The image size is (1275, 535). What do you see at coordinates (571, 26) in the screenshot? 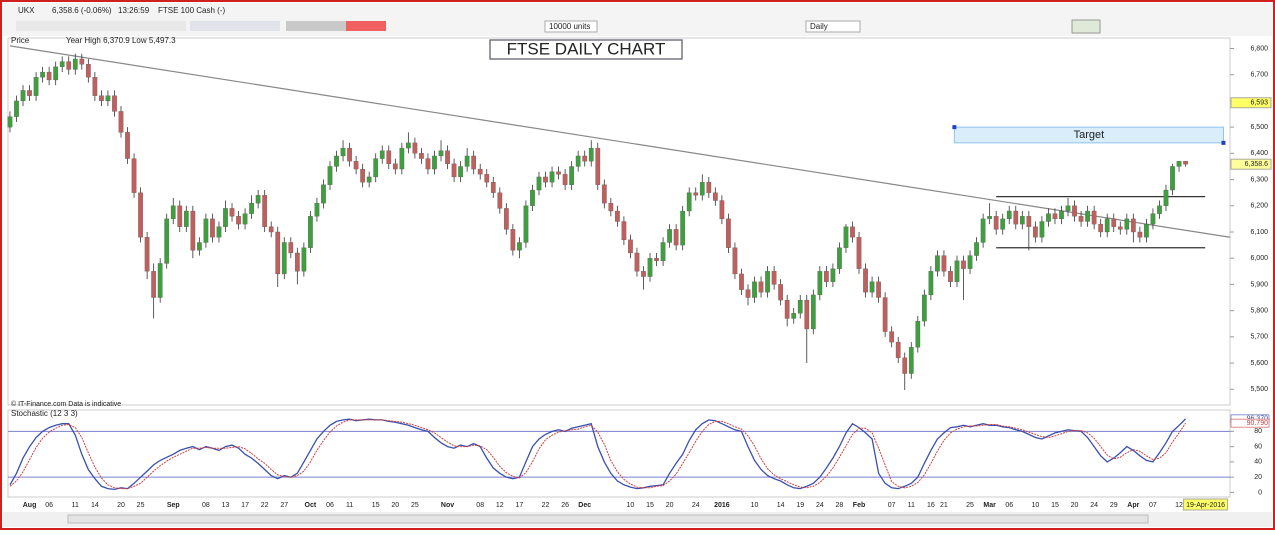
I see `units-select` at bounding box center [571, 26].